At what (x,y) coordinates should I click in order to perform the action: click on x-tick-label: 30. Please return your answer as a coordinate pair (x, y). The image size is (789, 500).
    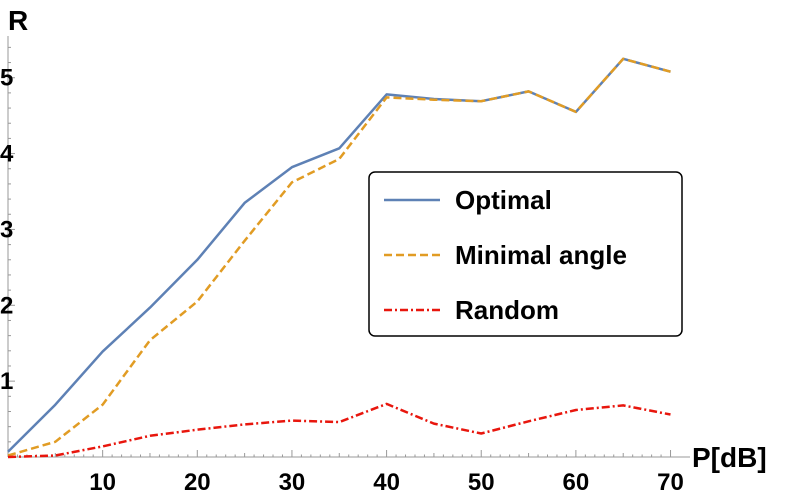
    Looking at the image, I should click on (292, 482).